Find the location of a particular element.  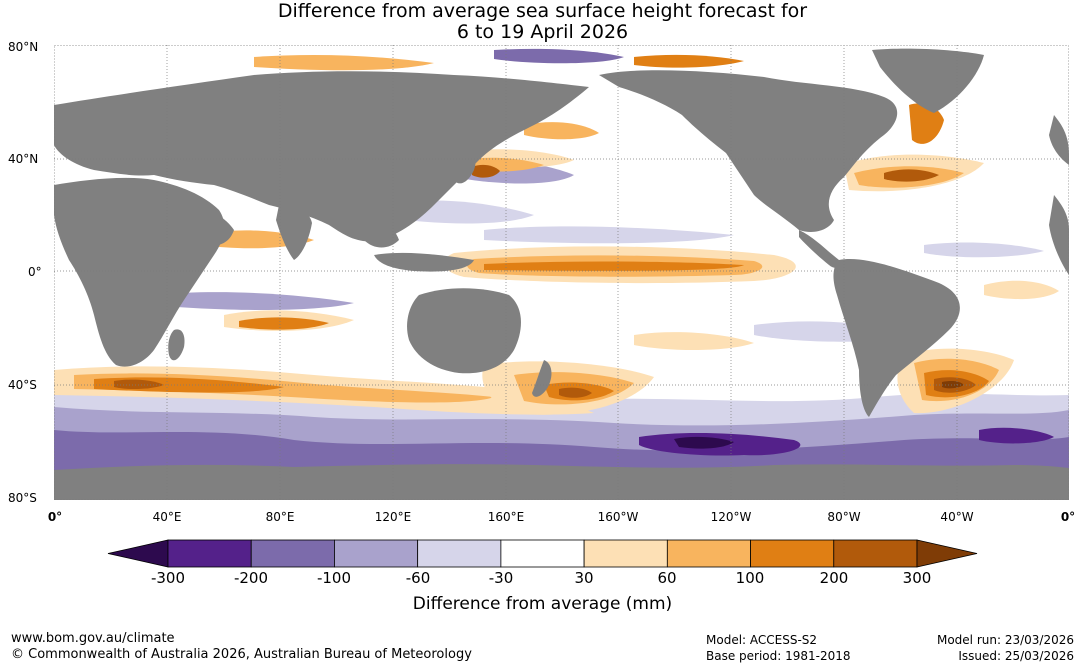

north-pacific-patch is located at coordinates (561, 131).